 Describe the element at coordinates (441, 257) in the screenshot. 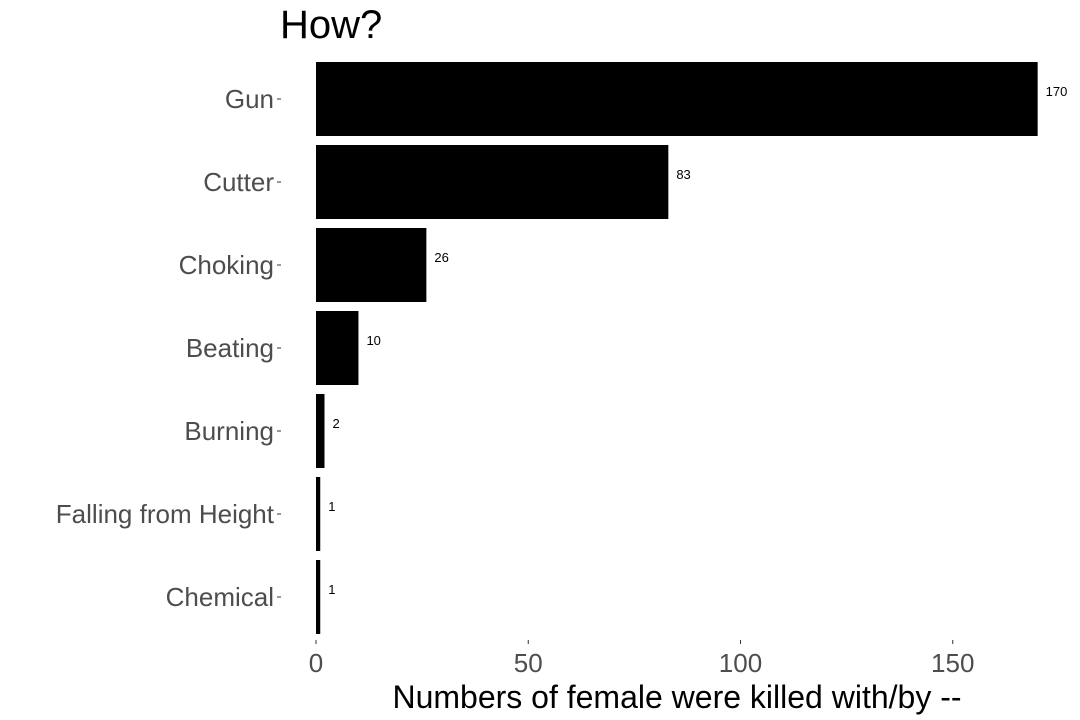

I see `data-label-choking: 26` at that location.